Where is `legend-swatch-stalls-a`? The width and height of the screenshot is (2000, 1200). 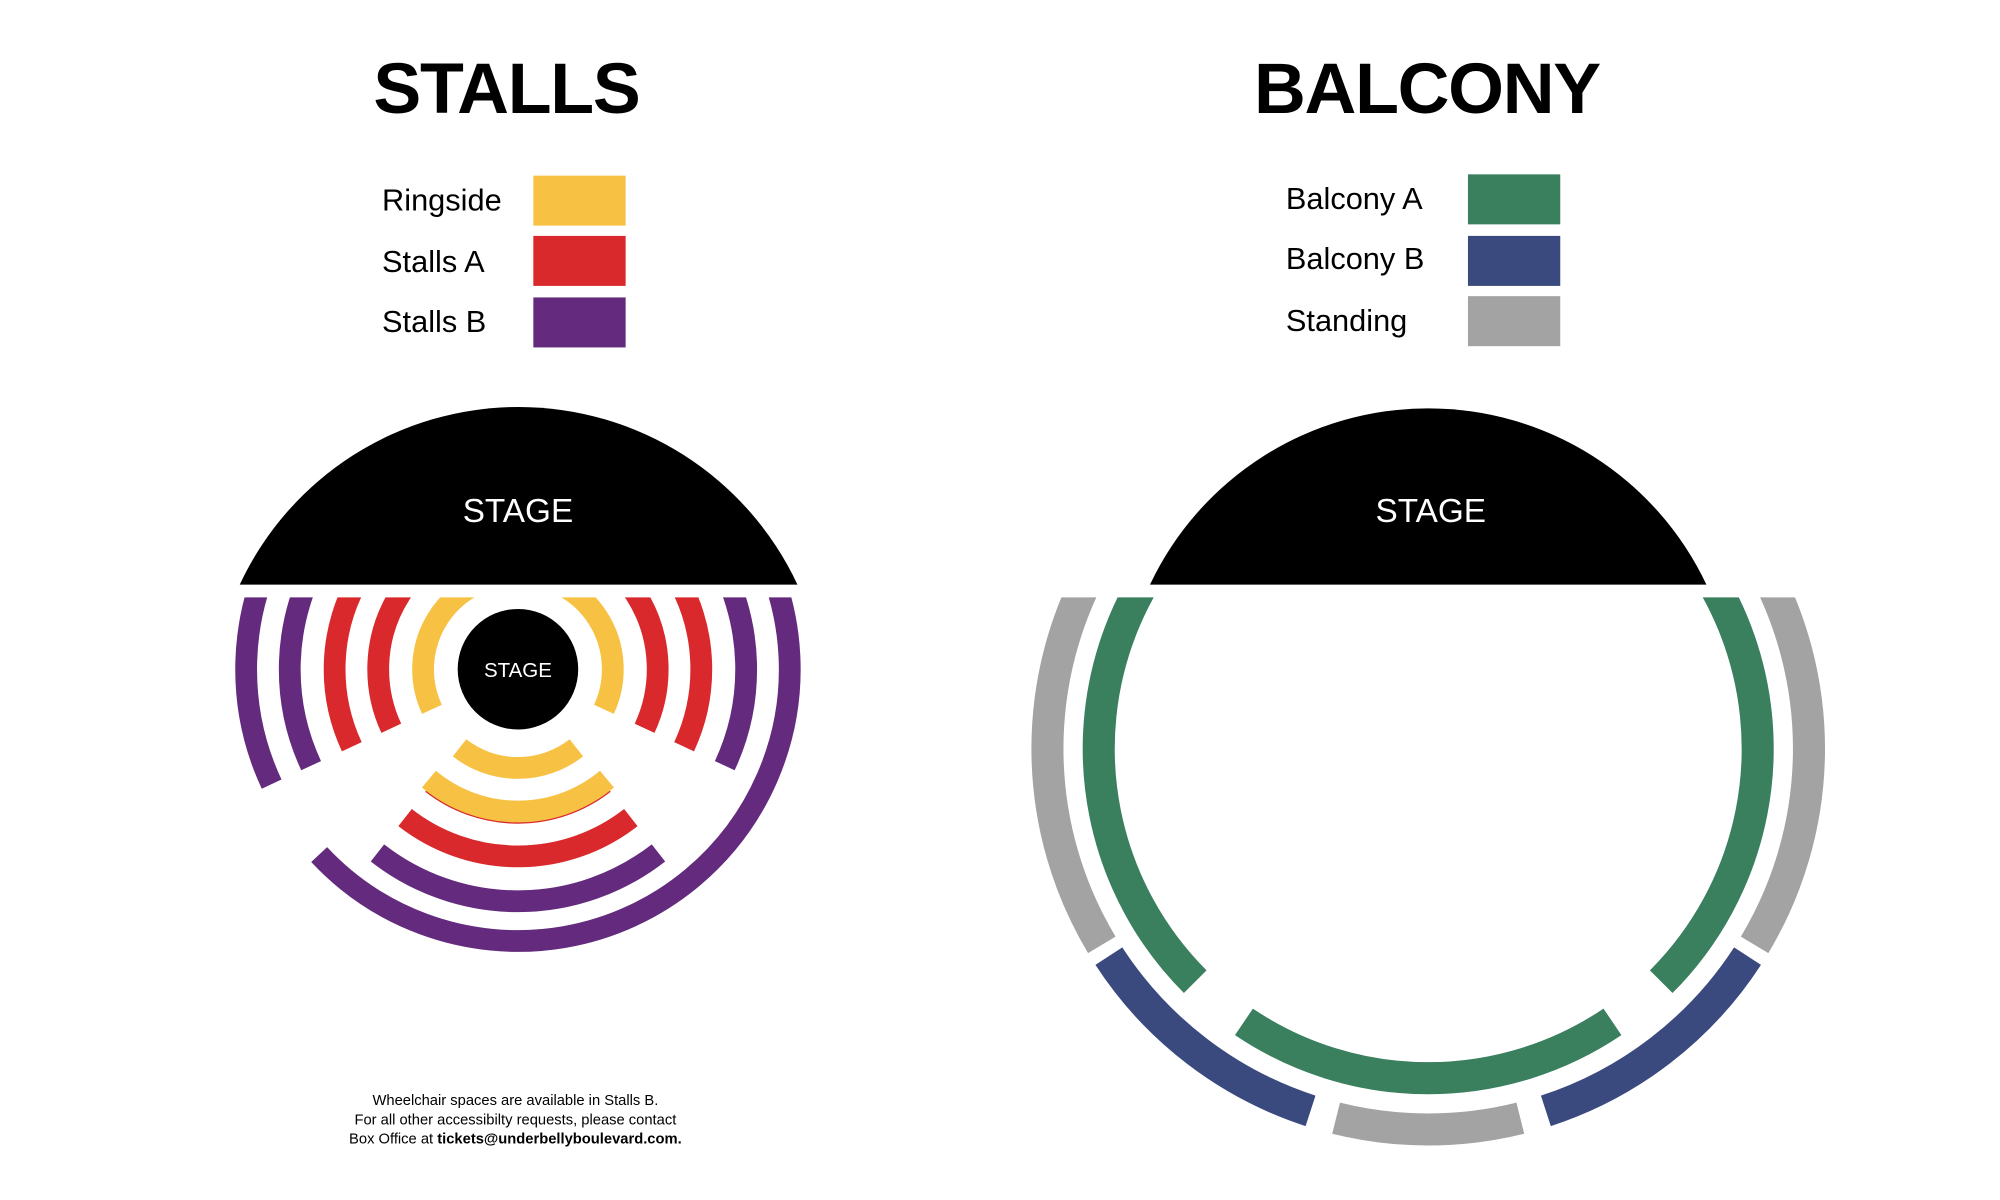 legend-swatch-stalls-a is located at coordinates (579, 260).